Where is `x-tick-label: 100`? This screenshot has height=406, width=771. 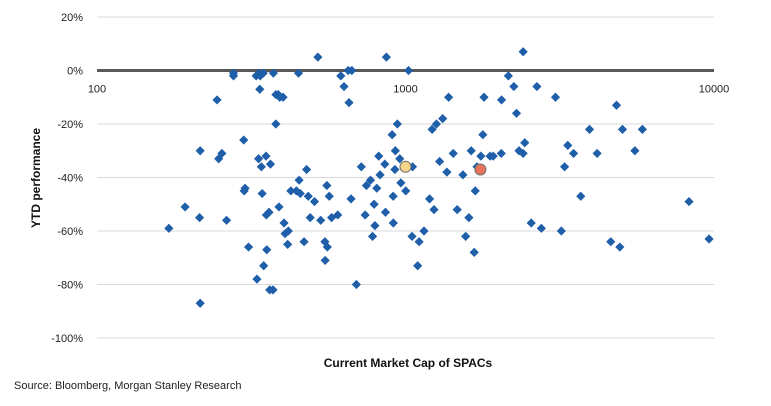 x-tick-label: 100 is located at coordinates (97, 90).